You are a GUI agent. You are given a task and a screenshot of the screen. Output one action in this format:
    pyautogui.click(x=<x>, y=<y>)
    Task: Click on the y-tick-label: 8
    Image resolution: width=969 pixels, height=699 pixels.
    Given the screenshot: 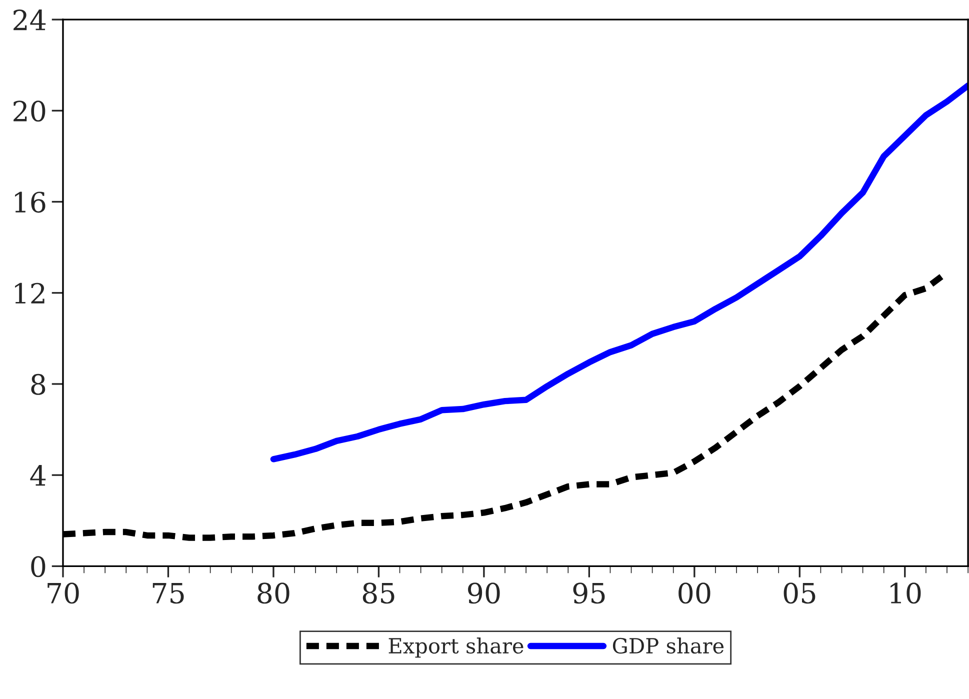 What is the action you would take?
    pyautogui.click(x=38, y=384)
    